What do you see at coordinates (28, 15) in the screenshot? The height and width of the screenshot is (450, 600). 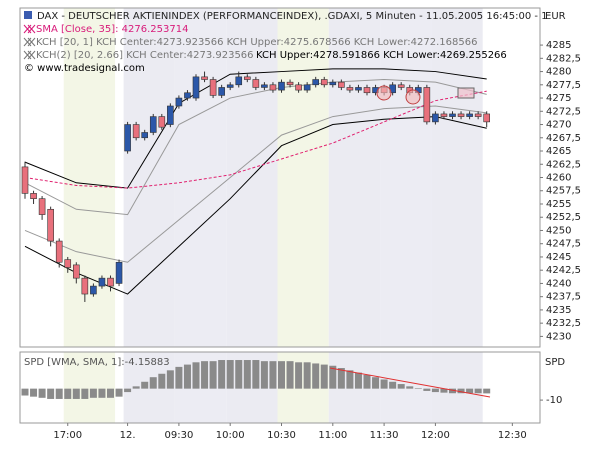 I see `symbol-icon` at bounding box center [28, 15].